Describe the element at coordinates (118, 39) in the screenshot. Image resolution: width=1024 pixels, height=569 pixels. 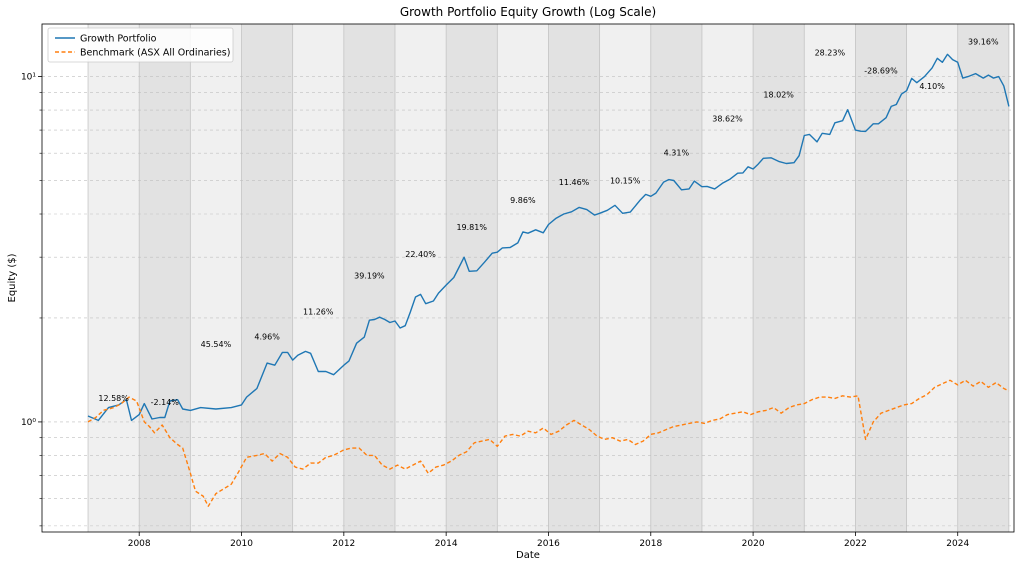
I see `legend-label-growth: Growth Portfolio` at that location.